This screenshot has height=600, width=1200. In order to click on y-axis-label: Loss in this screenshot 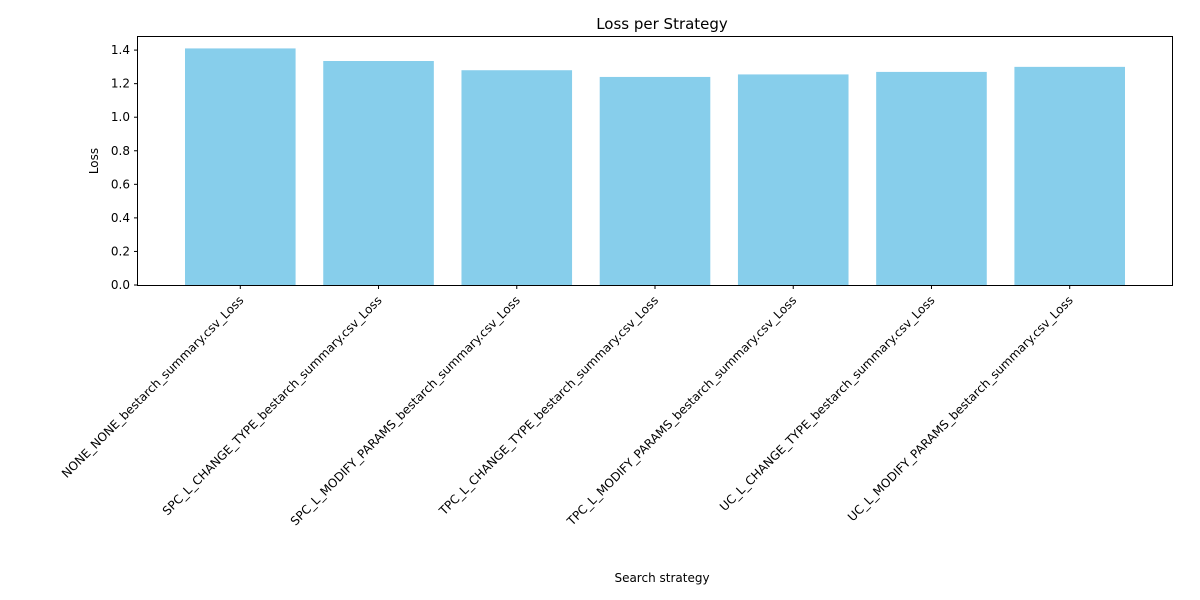, I will do `click(94, 161)`.